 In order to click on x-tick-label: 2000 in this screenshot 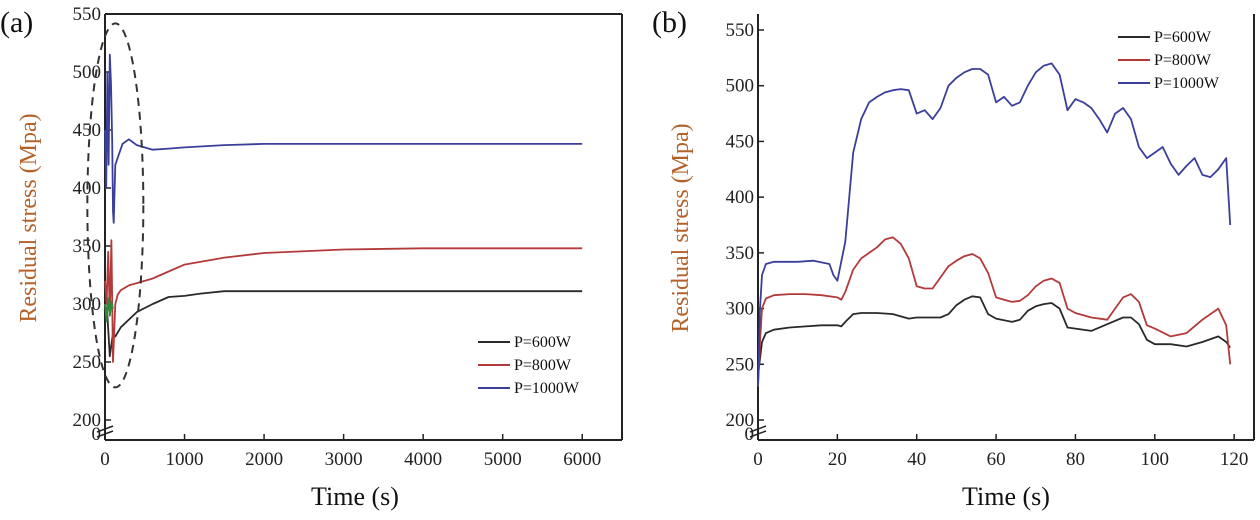, I will do `click(264, 459)`.